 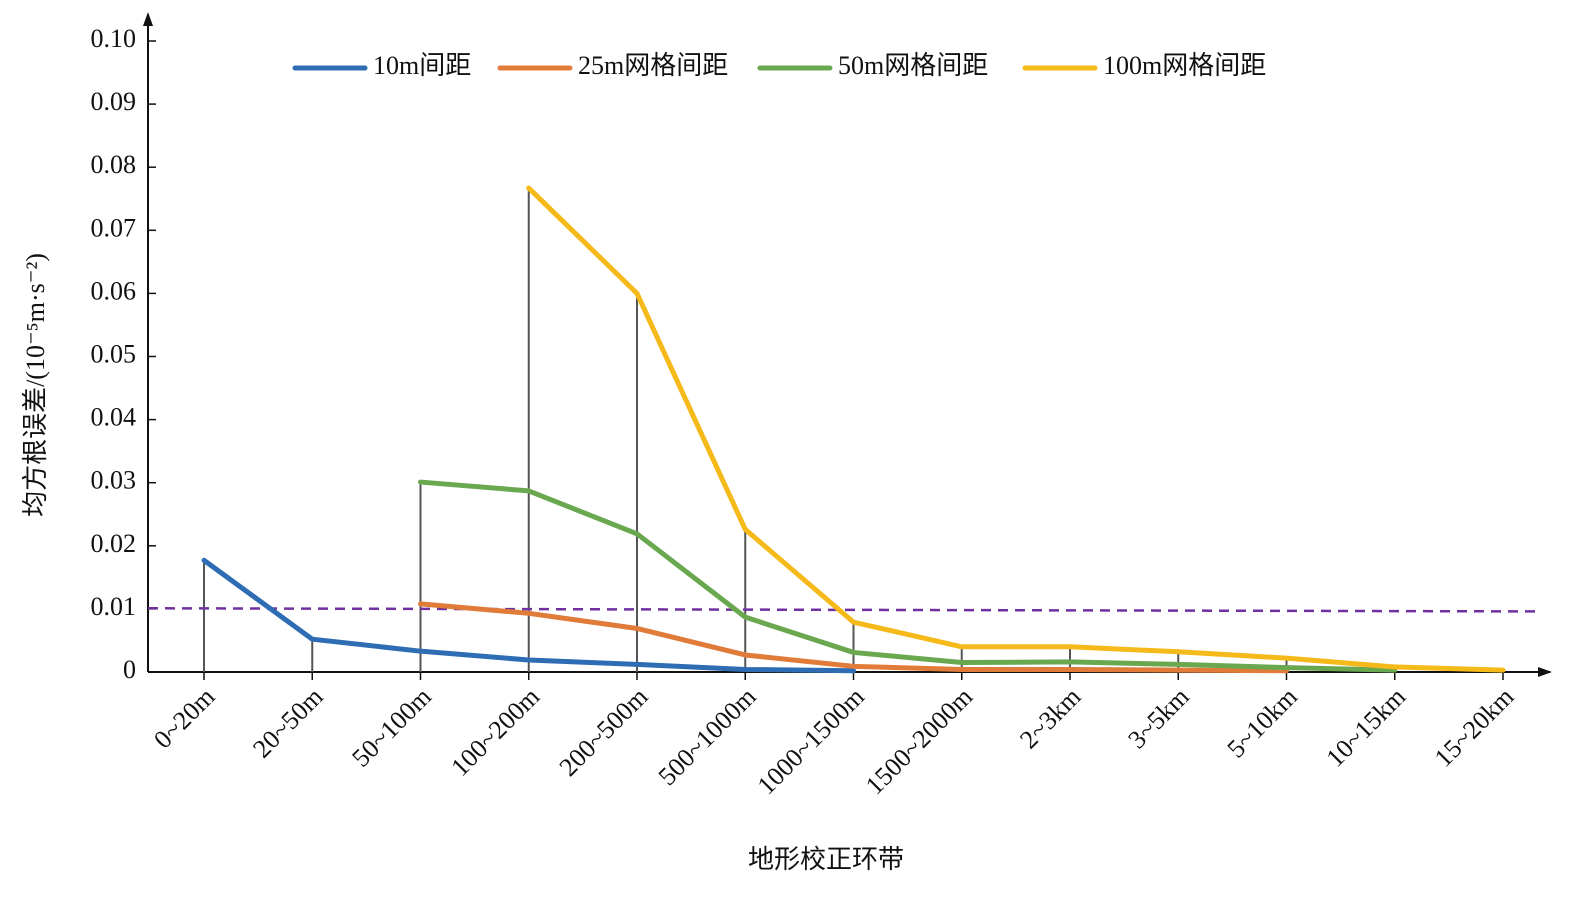 I want to click on y-tick-label: 0.07, so click(x=114, y=227).